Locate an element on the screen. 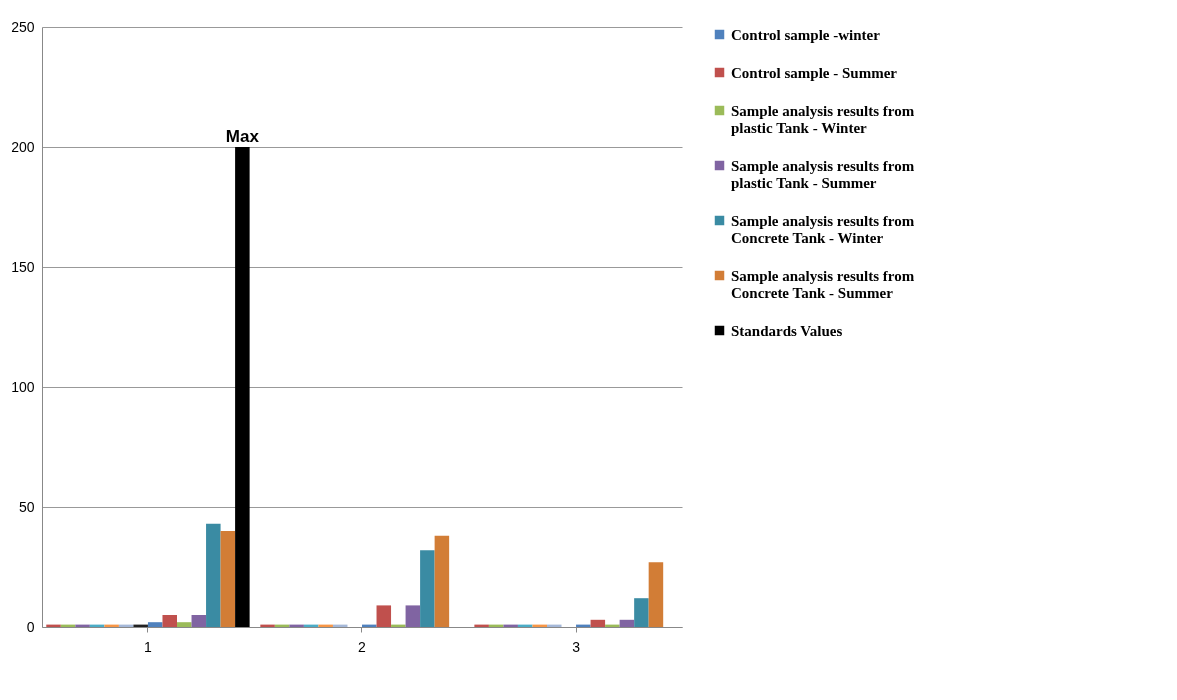 The image size is (1177, 700). legend-label: Sample analysis results from Concrete Tank - Winter is located at coordinates (823, 229).